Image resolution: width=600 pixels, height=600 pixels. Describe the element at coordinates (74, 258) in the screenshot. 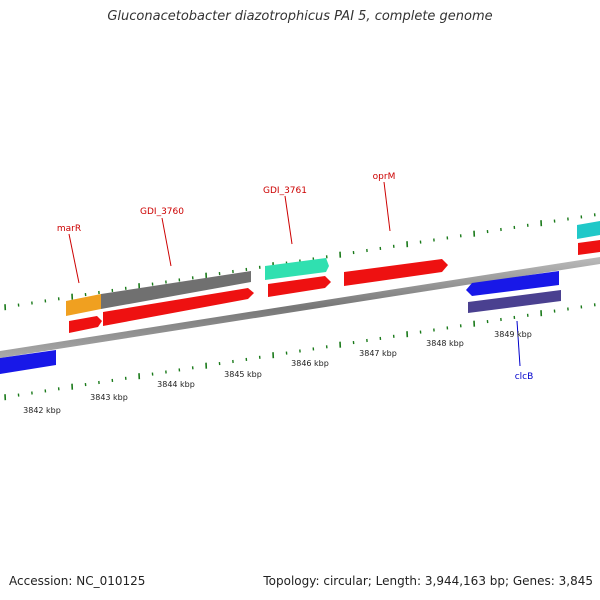

I see `marR-leader` at that location.